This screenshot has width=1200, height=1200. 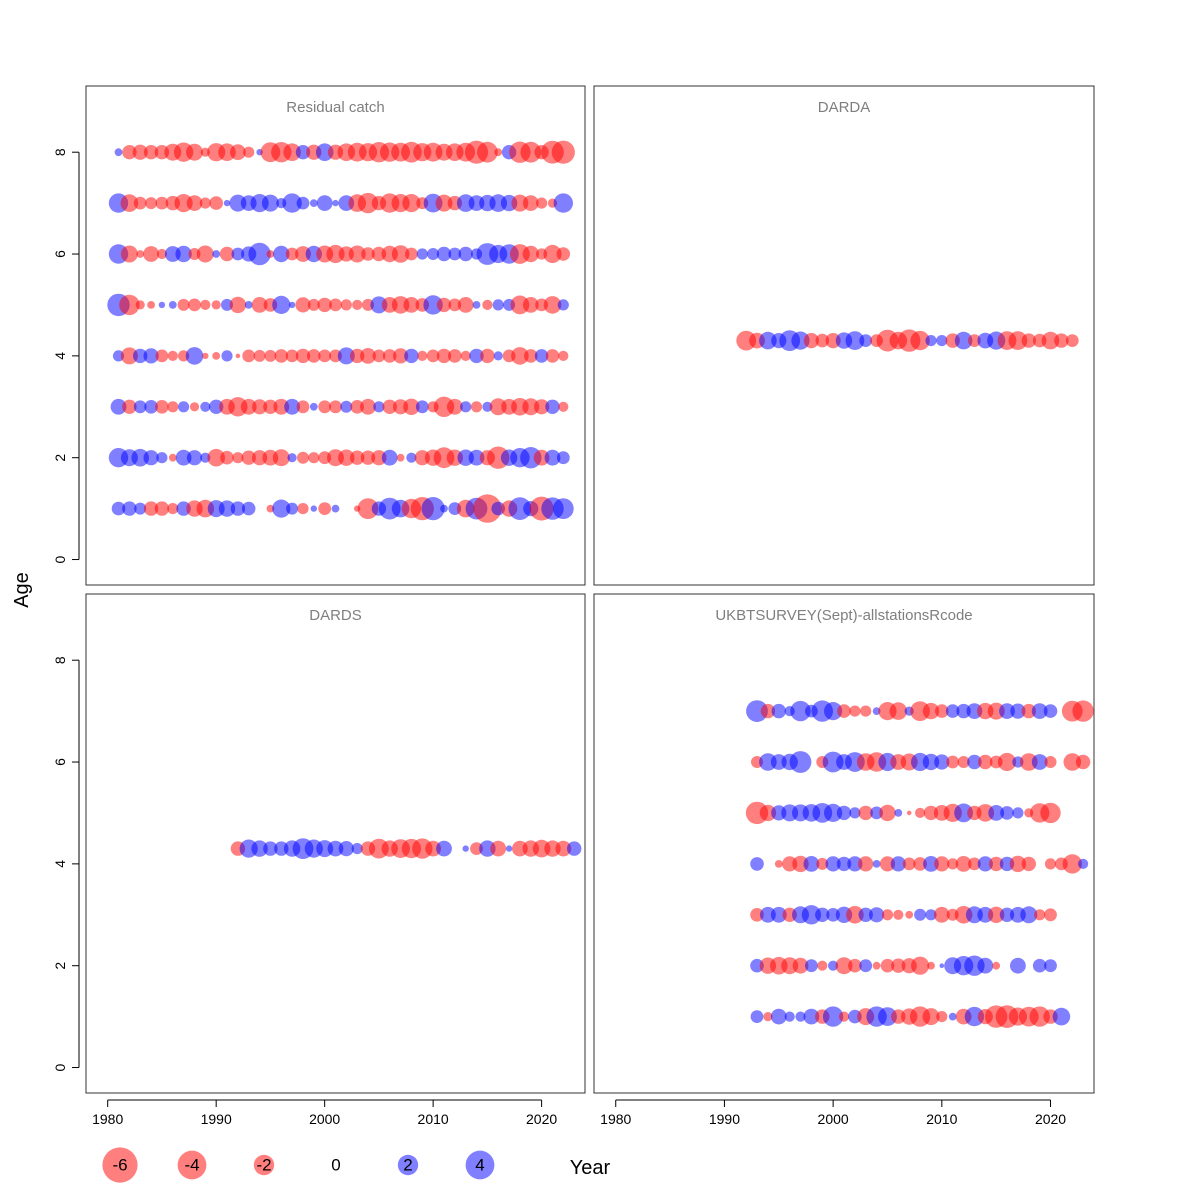 What do you see at coordinates (907, 340) in the screenshot?
I see `series-age-4.3` at bounding box center [907, 340].